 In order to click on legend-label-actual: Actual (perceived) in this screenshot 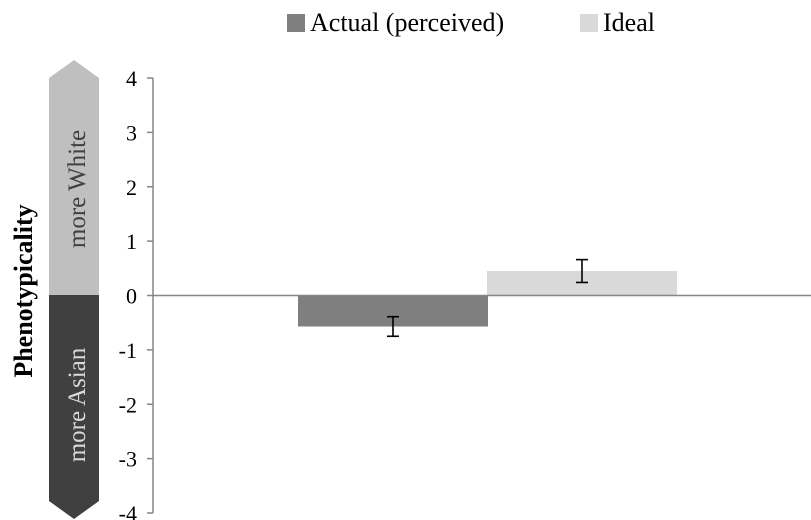, I will do `click(407, 22)`.